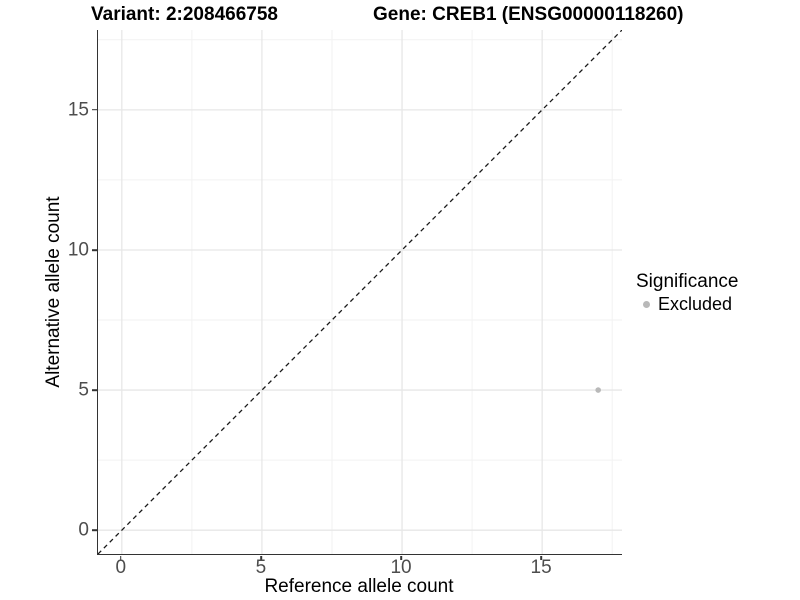 The image size is (800, 600). What do you see at coordinates (83, 530) in the screenshot?
I see `y-tick-label: 0` at bounding box center [83, 530].